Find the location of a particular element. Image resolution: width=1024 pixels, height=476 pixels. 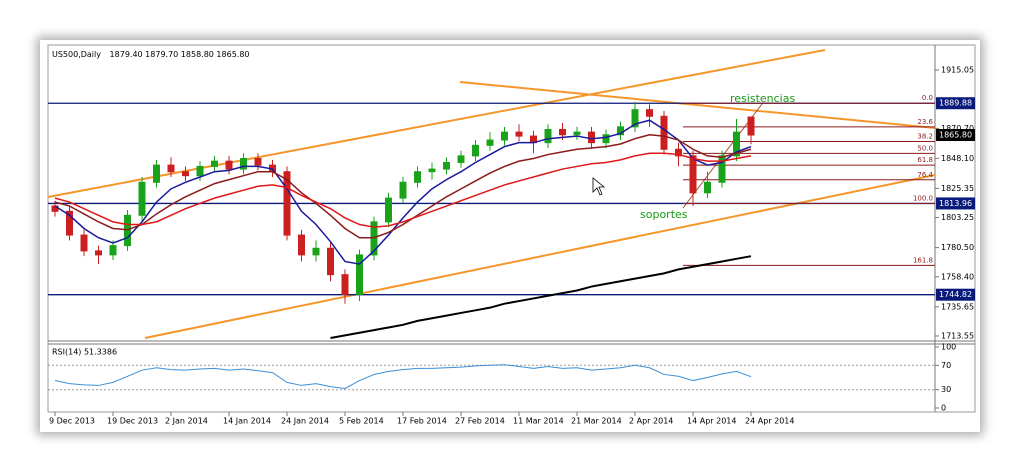

y-tick-label: 70 is located at coordinates (946, 365).